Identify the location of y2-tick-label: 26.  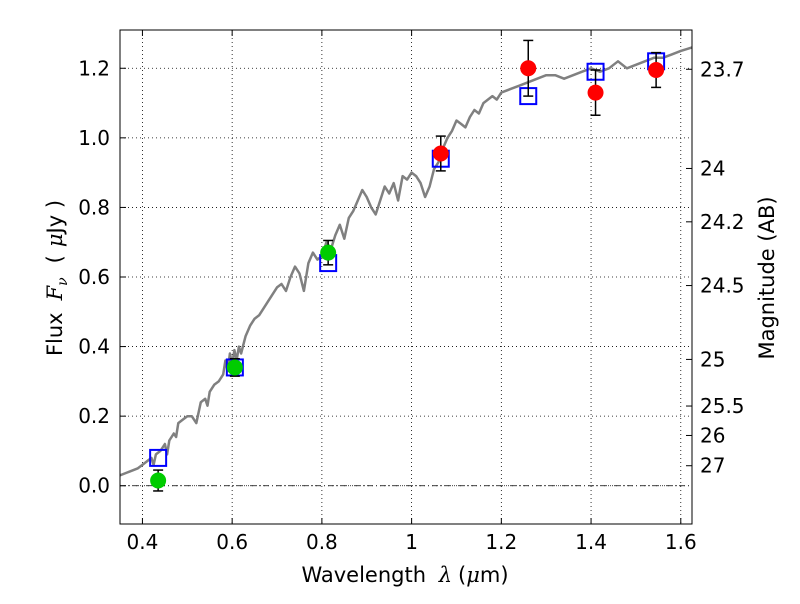
(712, 435).